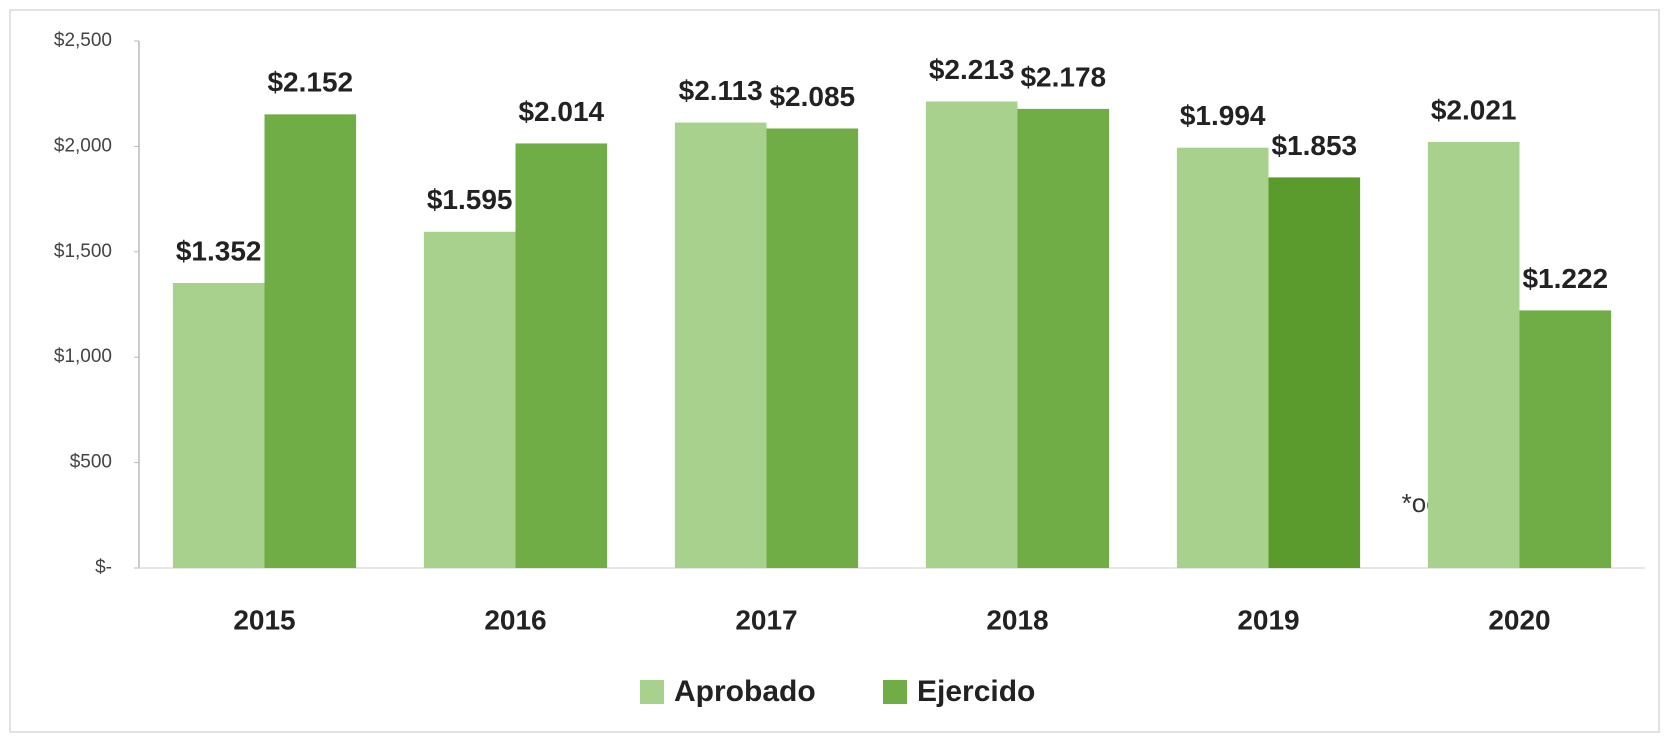  I want to click on data-label: $1.595, so click(470, 199).